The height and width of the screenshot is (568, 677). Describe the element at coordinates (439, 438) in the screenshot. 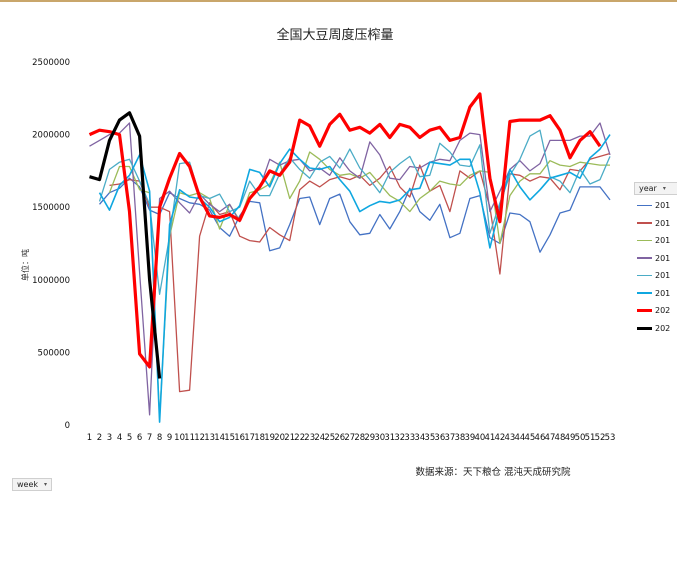

I see `x-tick-label: 36` at that location.